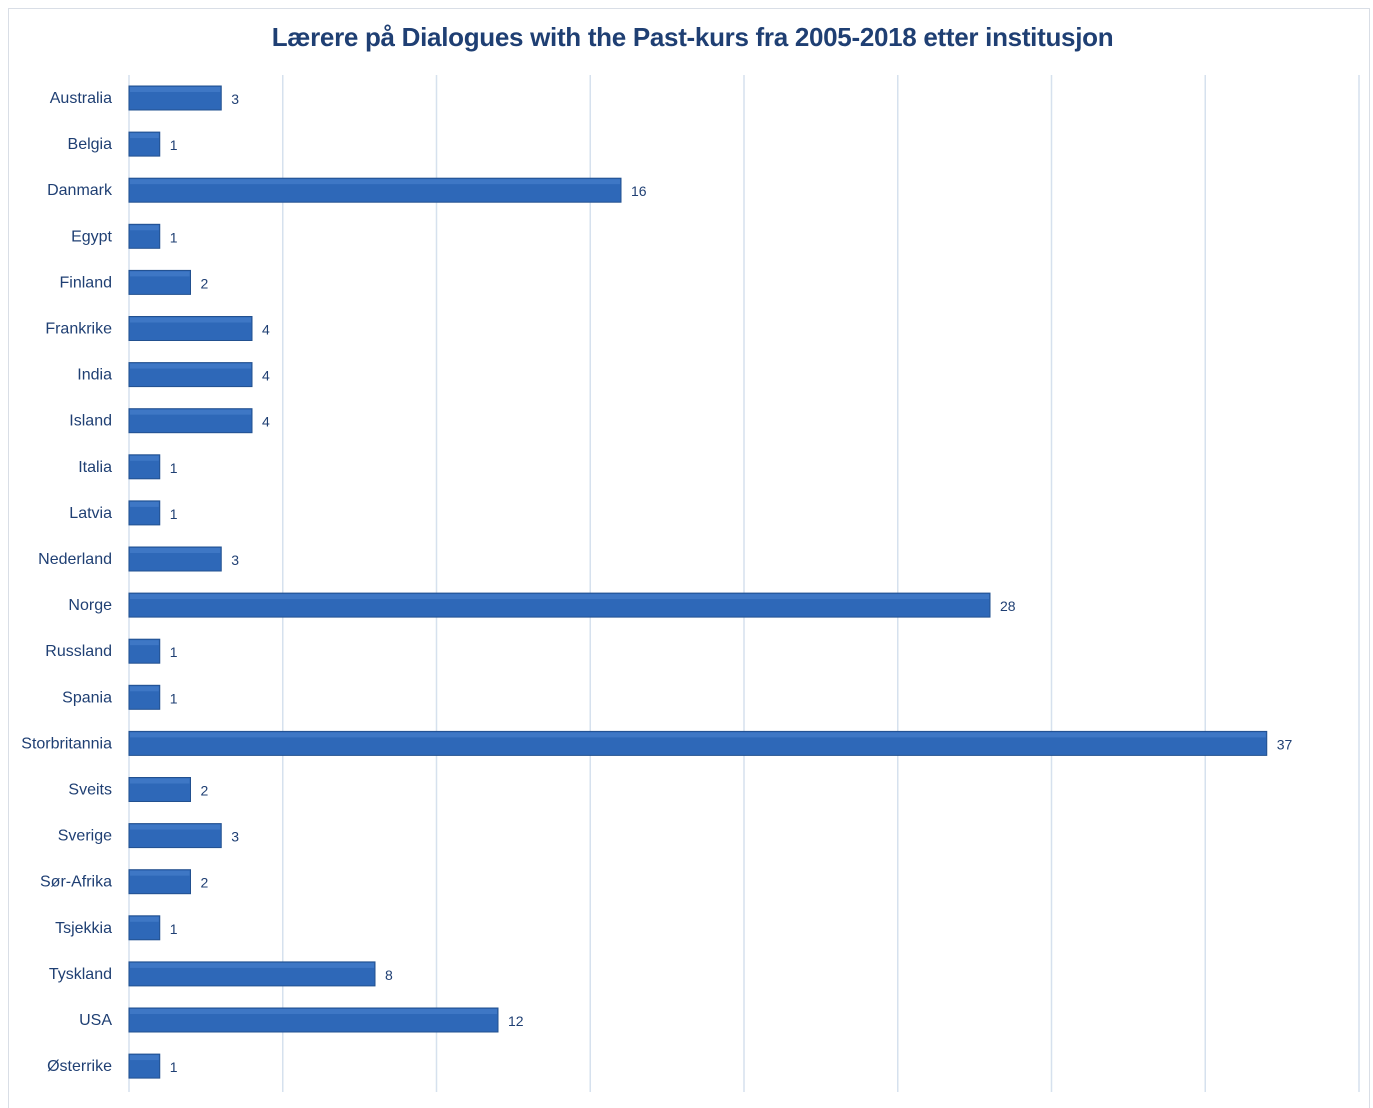 The height and width of the screenshot is (1108, 1373). What do you see at coordinates (639, 191) in the screenshot?
I see `value-label: 16` at bounding box center [639, 191].